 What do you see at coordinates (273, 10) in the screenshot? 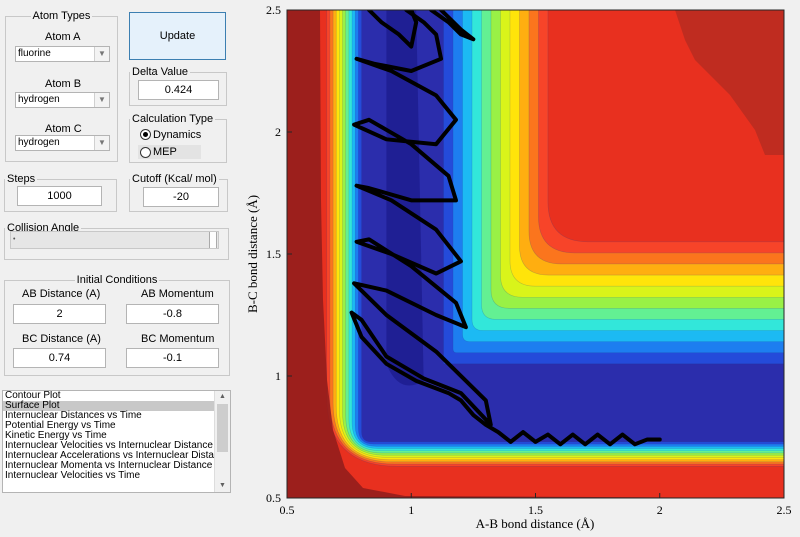
I see `y-tick-label: 2.5` at bounding box center [273, 10].